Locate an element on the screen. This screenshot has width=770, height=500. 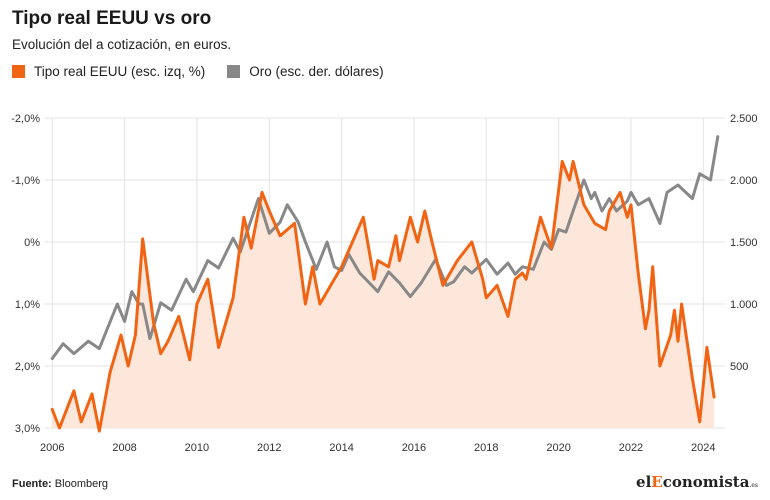
legend-label-gray: Oro (esc. der. dólares) is located at coordinates (316, 71).